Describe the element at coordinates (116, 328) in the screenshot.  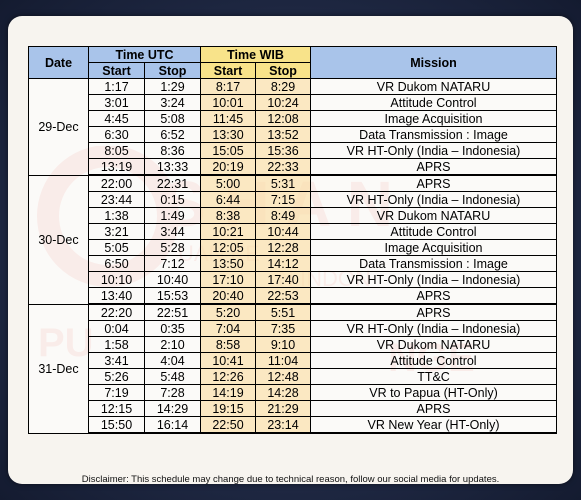
I see `utc-start-cell: 0:04` at that location.